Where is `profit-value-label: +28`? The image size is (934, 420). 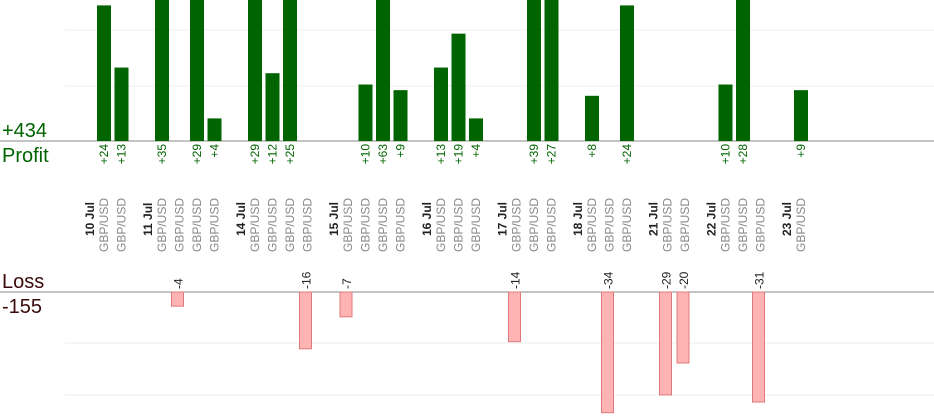 profit-value-label: +28 is located at coordinates (743, 154).